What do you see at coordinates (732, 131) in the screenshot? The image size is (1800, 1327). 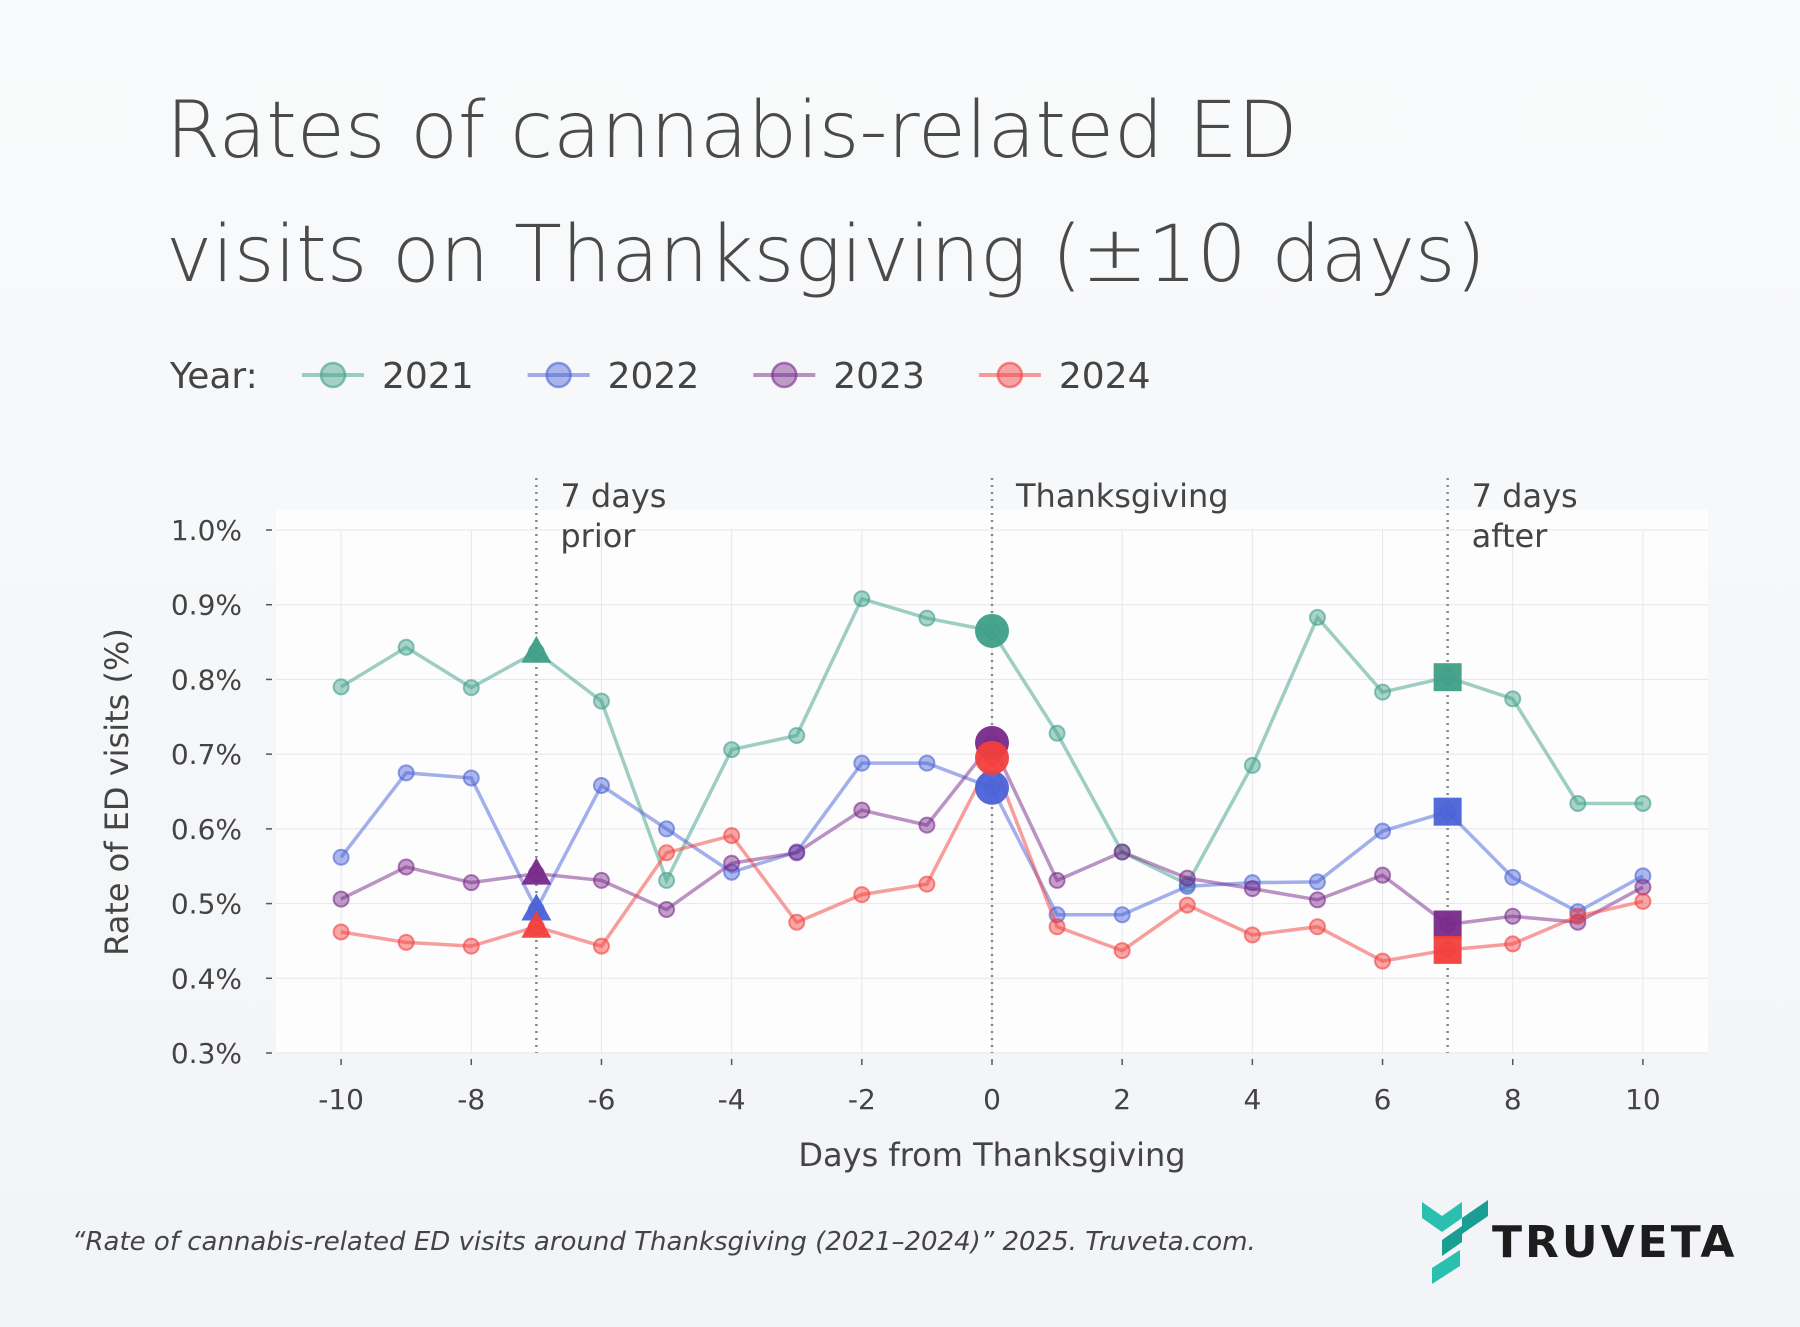 I see `chart-title: Rates of cannabis-related ED` at bounding box center [732, 131].